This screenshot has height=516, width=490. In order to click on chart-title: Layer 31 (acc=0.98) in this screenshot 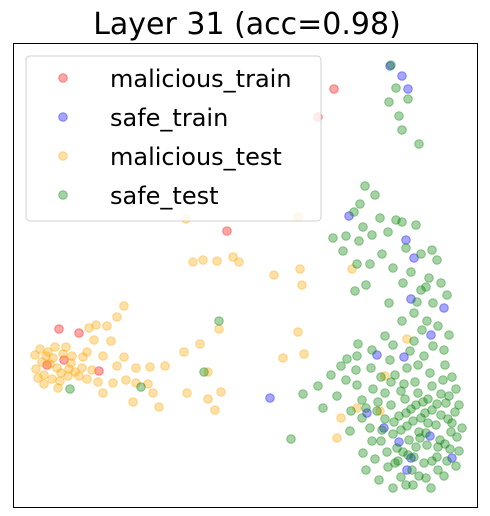, I will do `click(247, 24)`.